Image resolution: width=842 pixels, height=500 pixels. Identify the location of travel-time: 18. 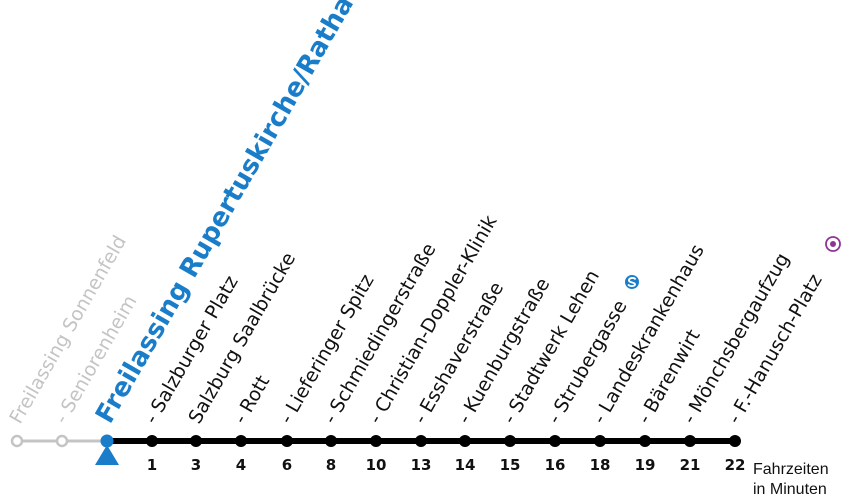
(600, 465).